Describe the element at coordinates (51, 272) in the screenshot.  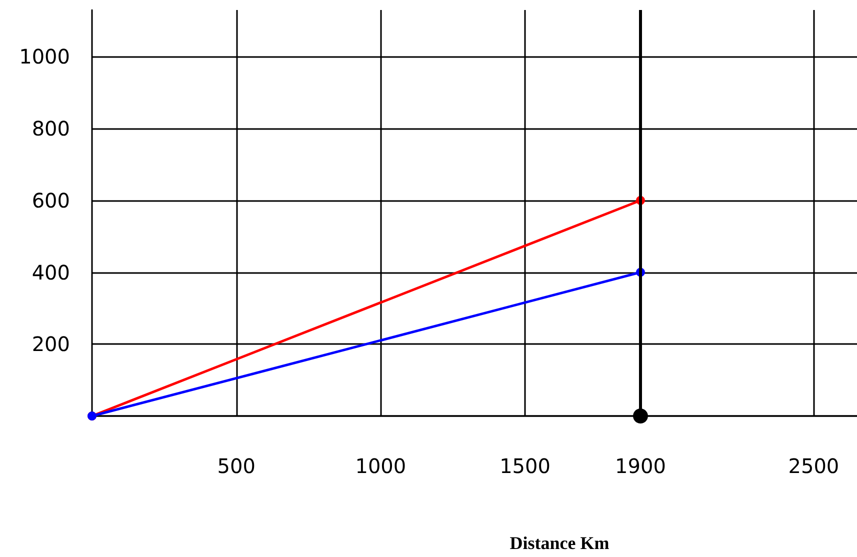
I see `y-tick-label: 400` at that location.